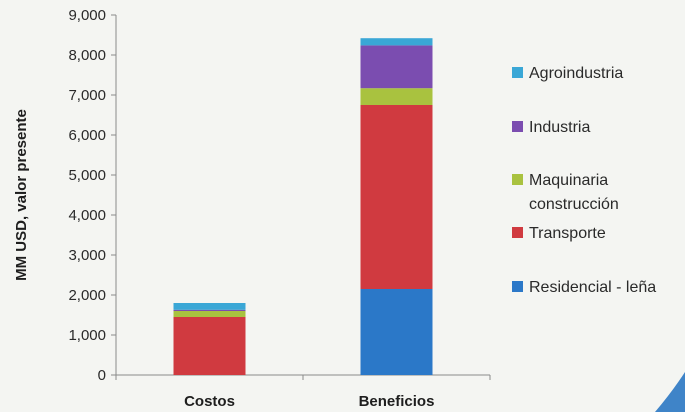 This screenshot has width=685, height=412. What do you see at coordinates (87, 295) in the screenshot?
I see `y-tick-label: 2,000` at bounding box center [87, 295].